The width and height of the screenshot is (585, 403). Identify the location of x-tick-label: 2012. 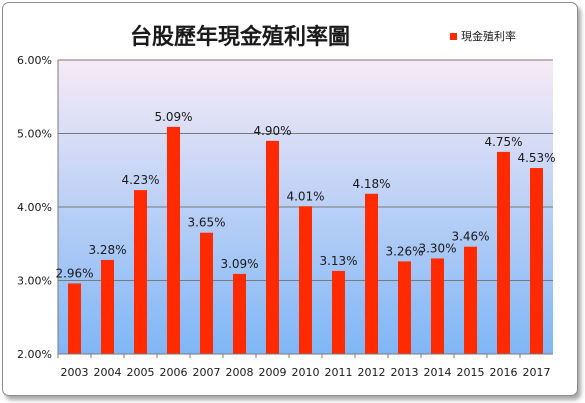
(372, 372).